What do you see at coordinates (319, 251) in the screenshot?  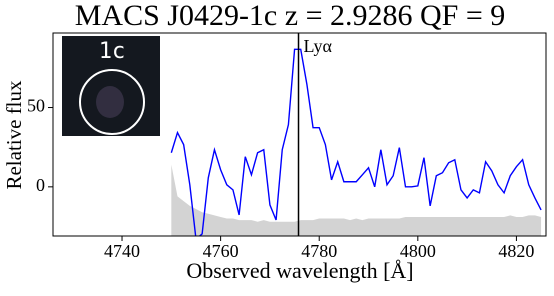 I see `x-tick-label: 4780` at bounding box center [319, 251].